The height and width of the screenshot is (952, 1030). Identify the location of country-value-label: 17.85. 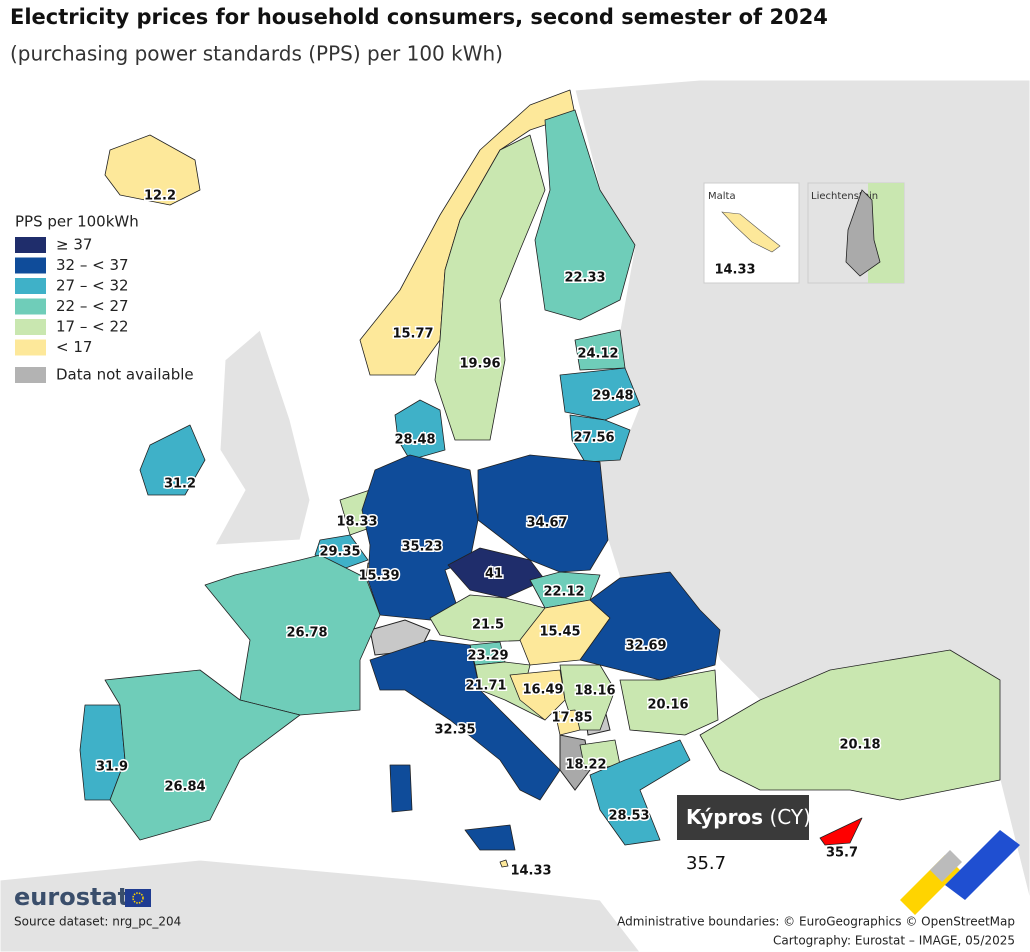
(571, 718).